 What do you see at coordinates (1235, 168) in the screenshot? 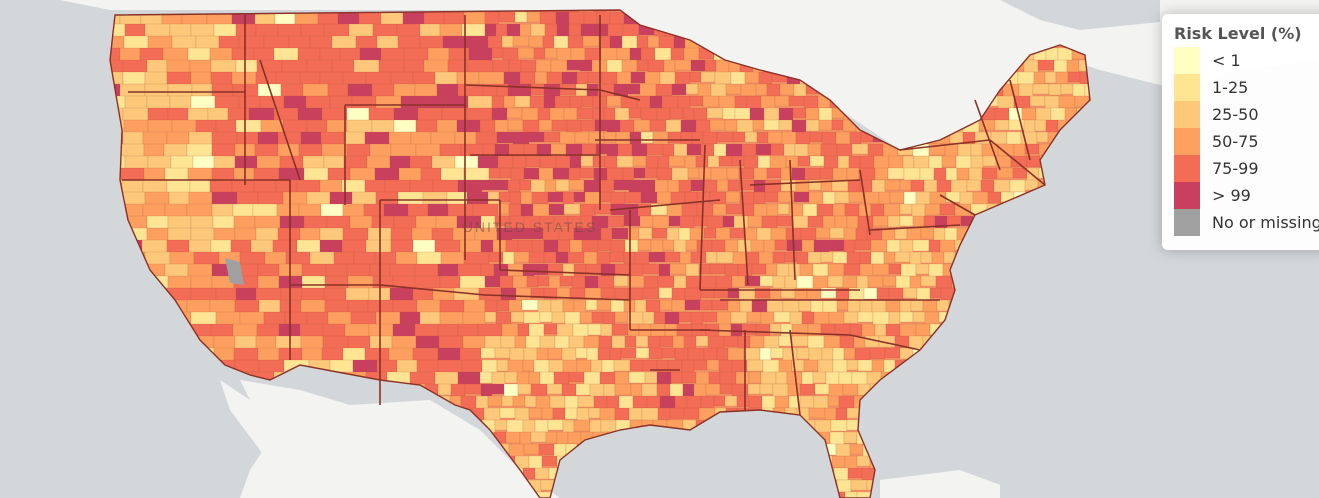
I see `legend-label: 75-99` at bounding box center [1235, 168].